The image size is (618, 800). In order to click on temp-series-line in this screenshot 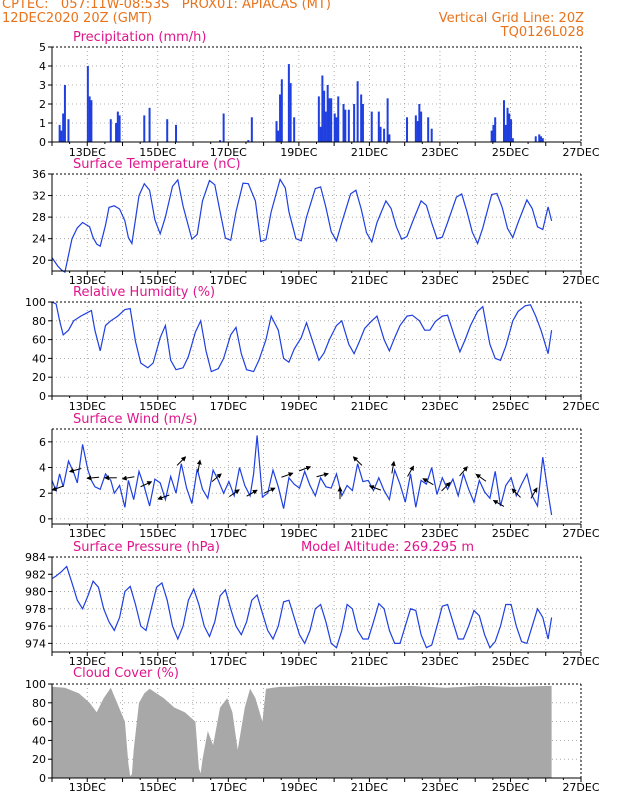, I will do `click(302, 225)`.